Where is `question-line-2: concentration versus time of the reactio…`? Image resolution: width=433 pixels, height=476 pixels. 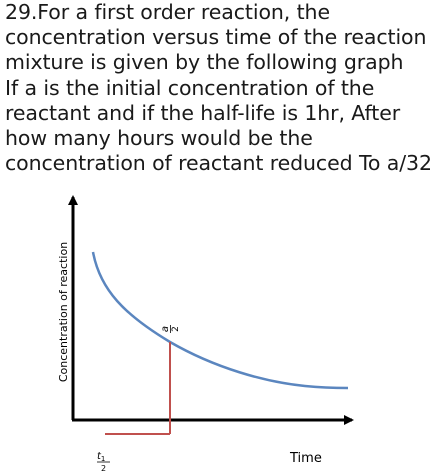
question-line-2: concentration versus time of the reactio… is located at coordinates (216, 37).